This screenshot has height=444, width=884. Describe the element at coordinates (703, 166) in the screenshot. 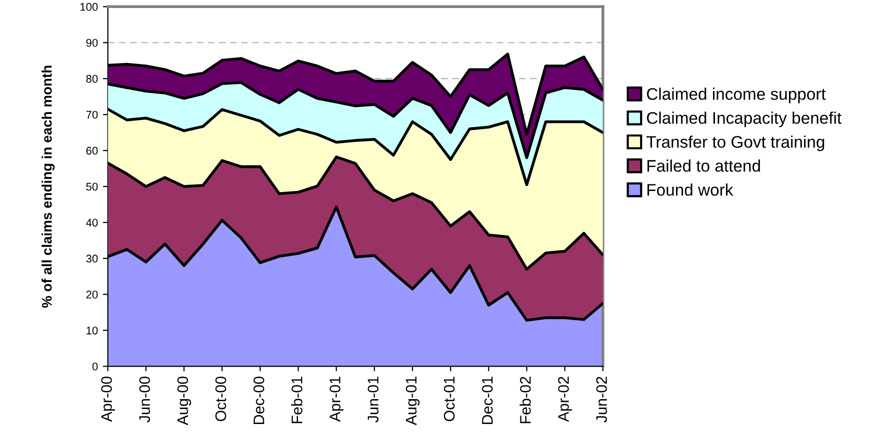

I see `legend-label: Failed to attend` at that location.